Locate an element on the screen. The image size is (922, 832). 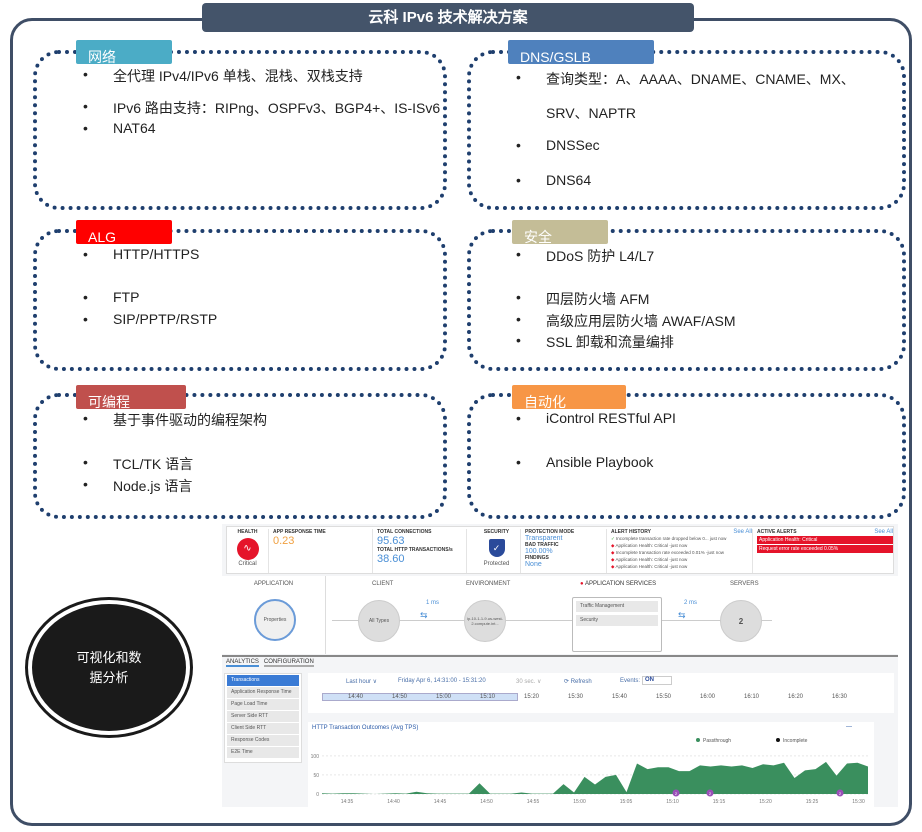
feature-item: • SIP/PPTP/RSTP is located at coordinates (150, 319).